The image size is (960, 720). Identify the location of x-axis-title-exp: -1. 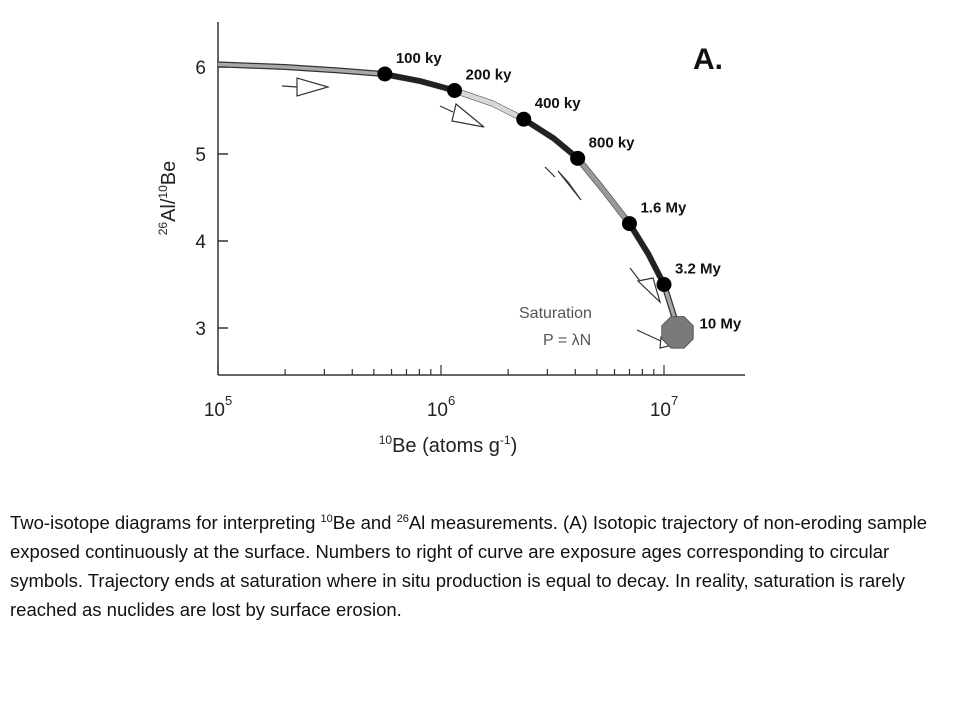
(505, 440).